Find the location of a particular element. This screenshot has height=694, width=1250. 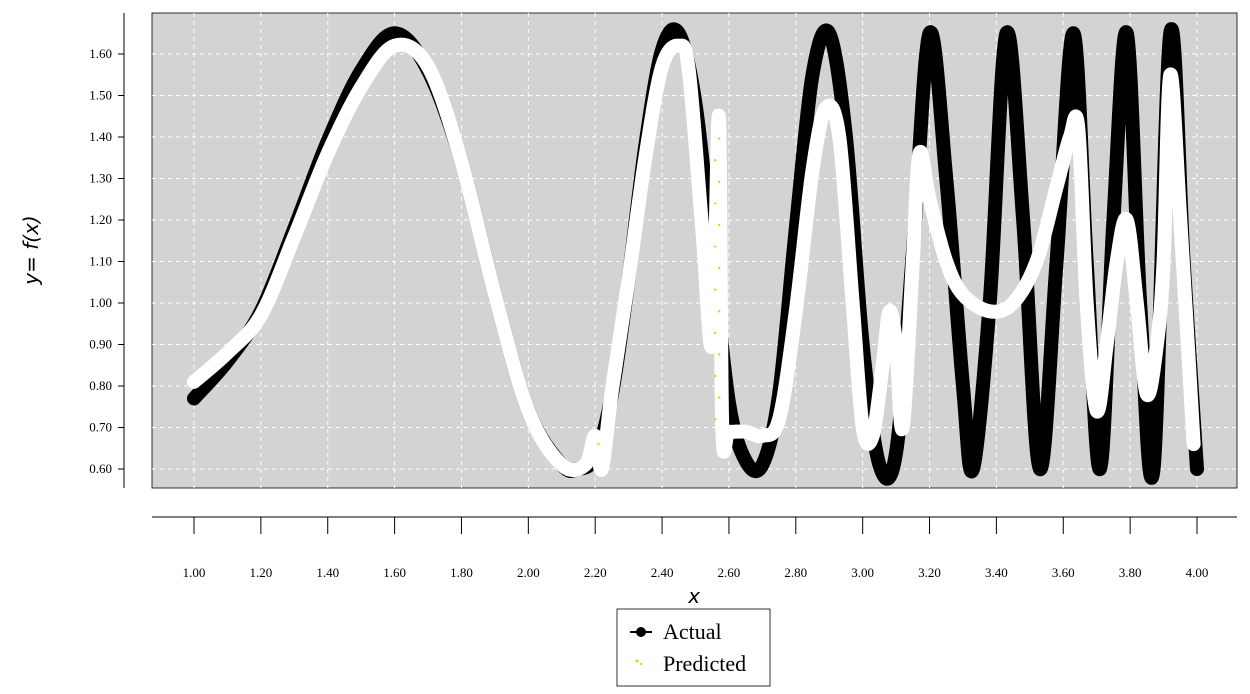

x-tick-label: 2.00 is located at coordinates (528, 572).